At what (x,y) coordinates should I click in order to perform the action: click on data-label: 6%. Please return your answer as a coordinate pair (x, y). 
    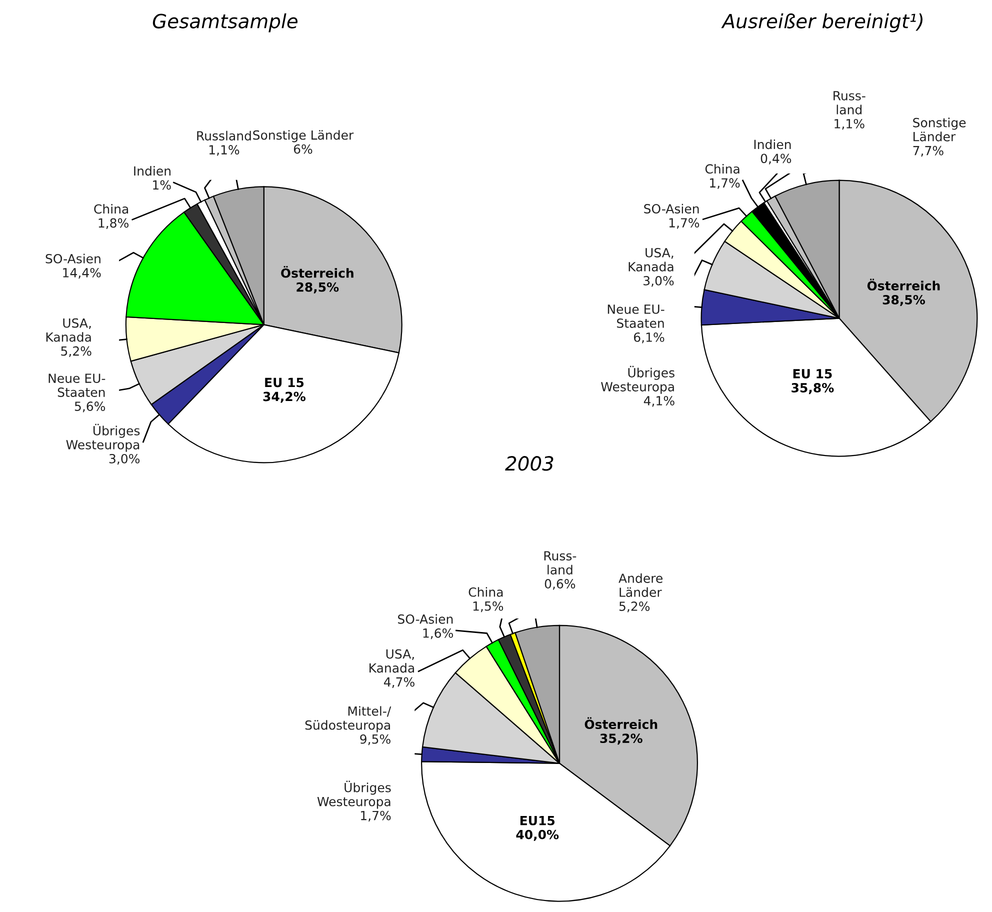
    Looking at the image, I should click on (303, 149).